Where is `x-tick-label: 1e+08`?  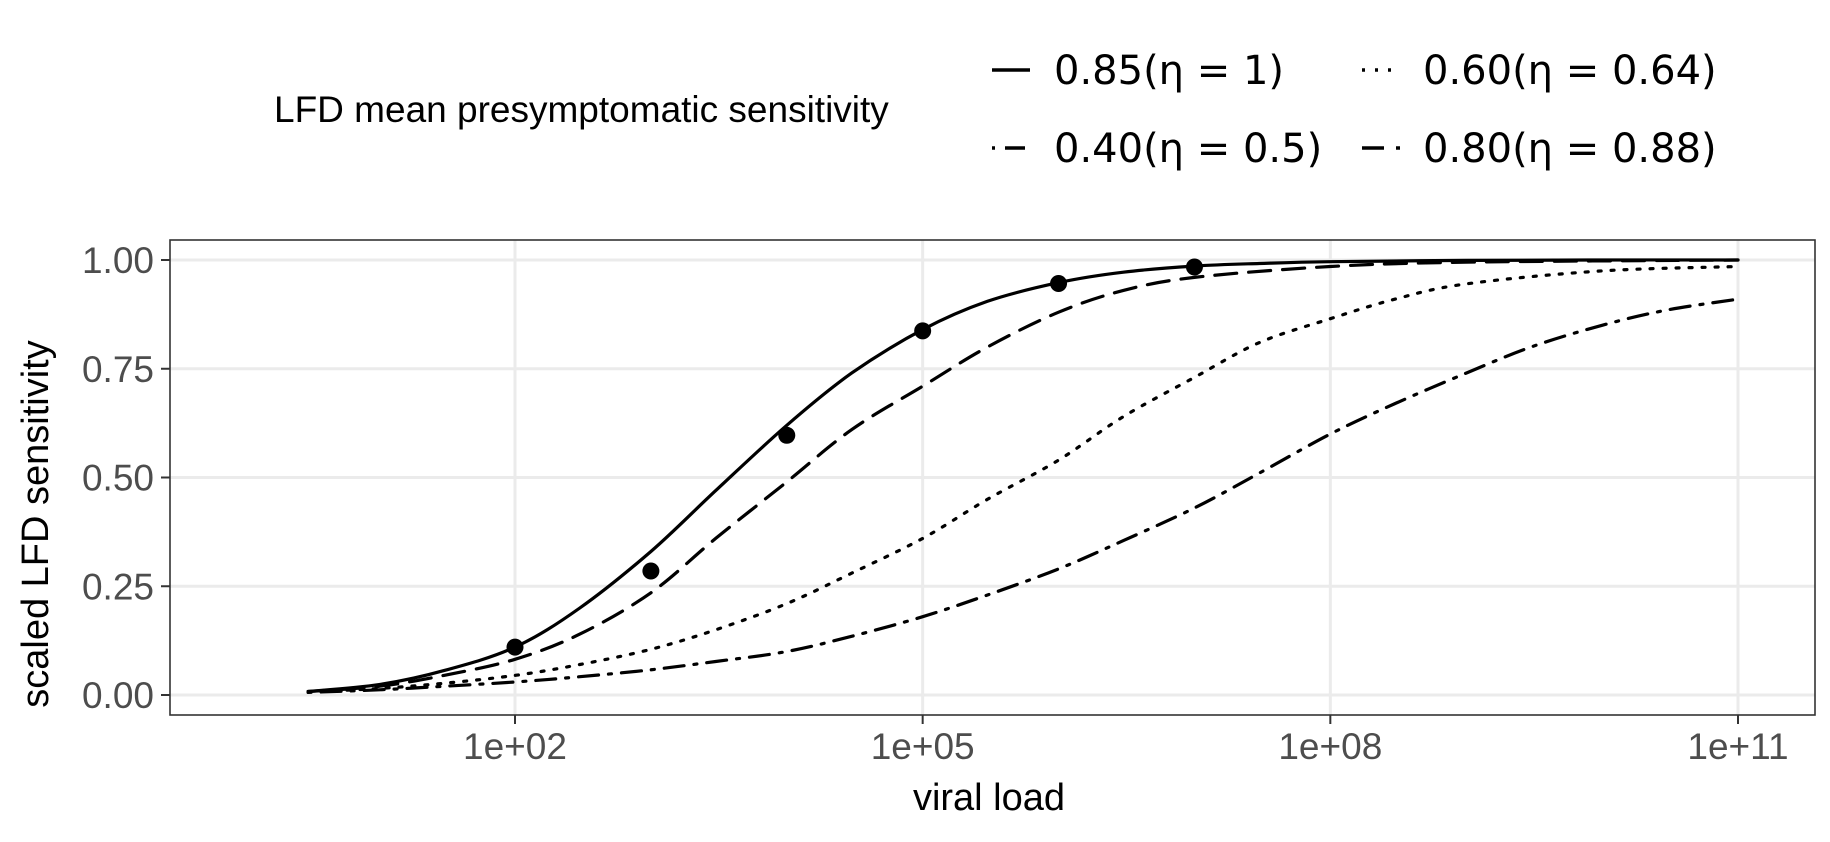 x-tick-label: 1e+08 is located at coordinates (1330, 746).